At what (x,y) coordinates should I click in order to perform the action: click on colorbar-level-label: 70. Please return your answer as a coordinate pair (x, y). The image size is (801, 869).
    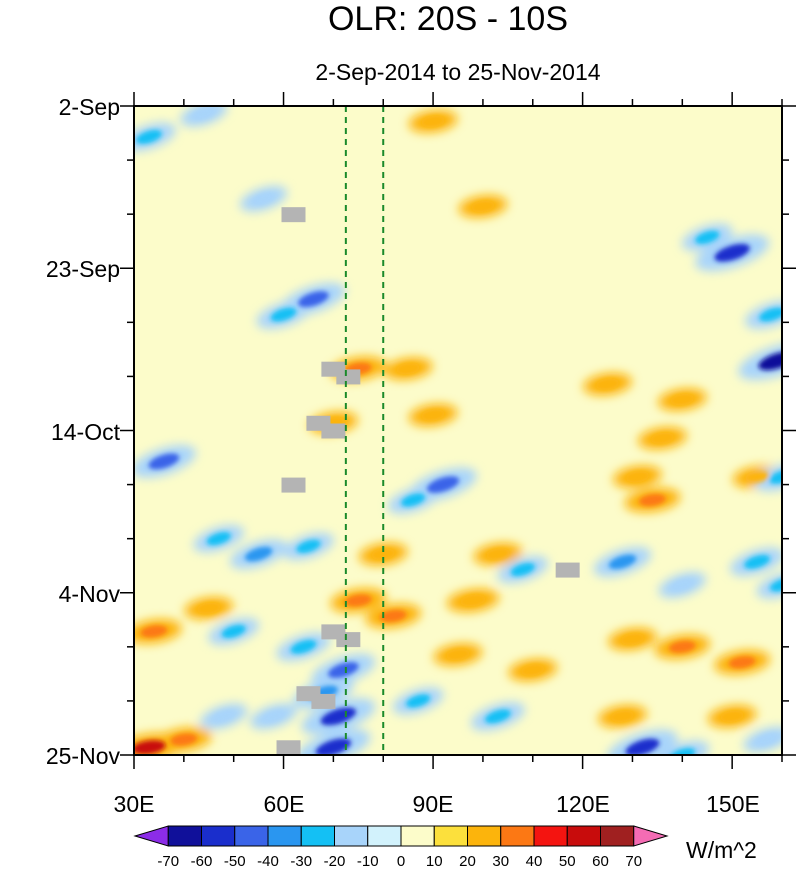
    Looking at the image, I should click on (633, 861).